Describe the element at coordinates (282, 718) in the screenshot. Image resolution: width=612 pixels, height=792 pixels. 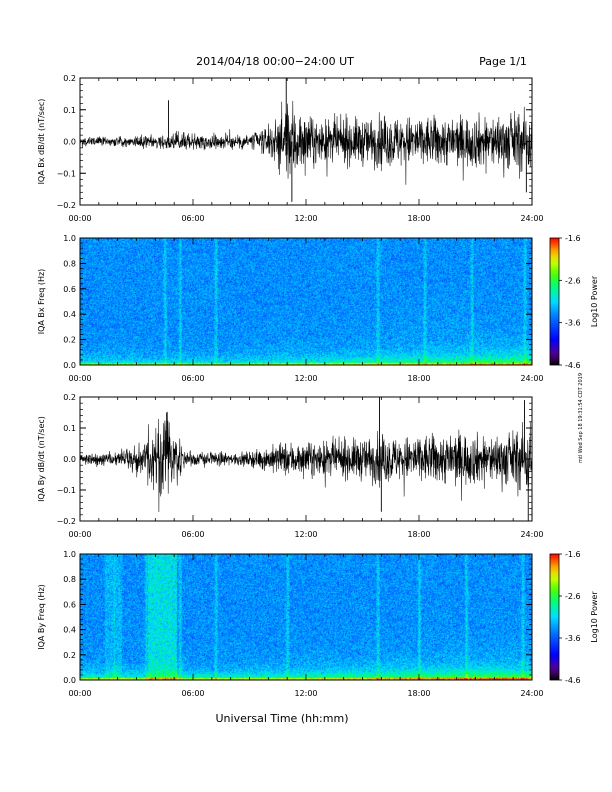
I see `x-axis-label: Universal Time (hh:mm)` at that location.